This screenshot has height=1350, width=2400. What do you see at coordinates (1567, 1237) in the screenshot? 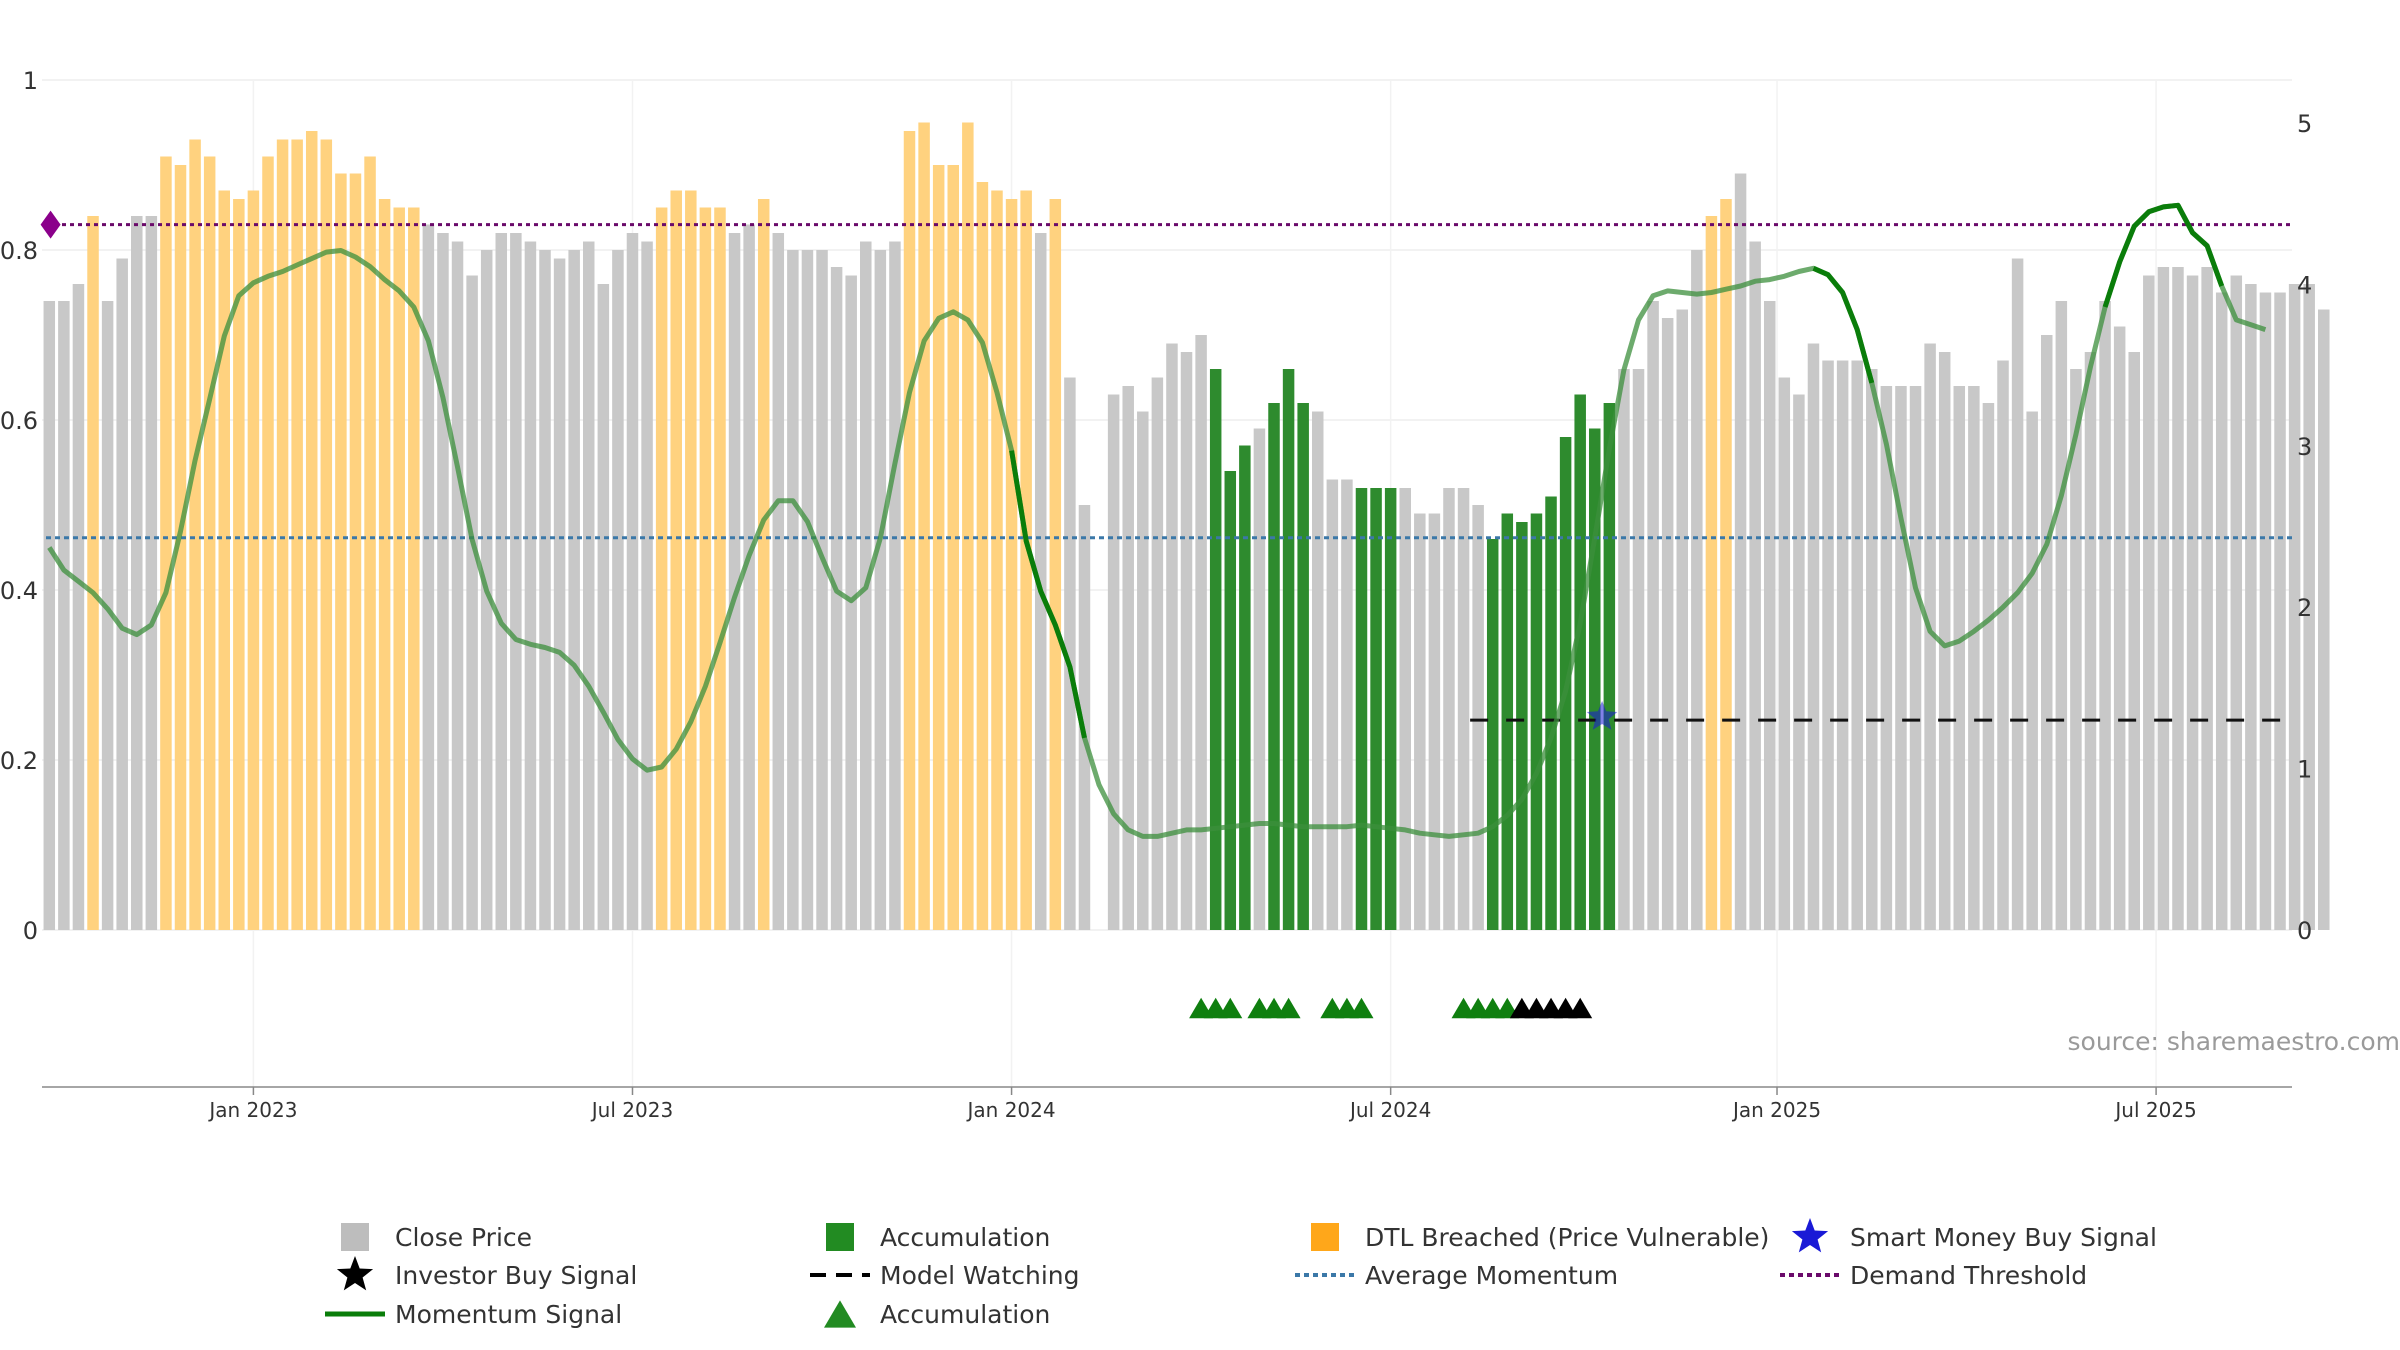
I see `legend-label: DTL Breached (Price Vulnerable)` at bounding box center [1567, 1237].